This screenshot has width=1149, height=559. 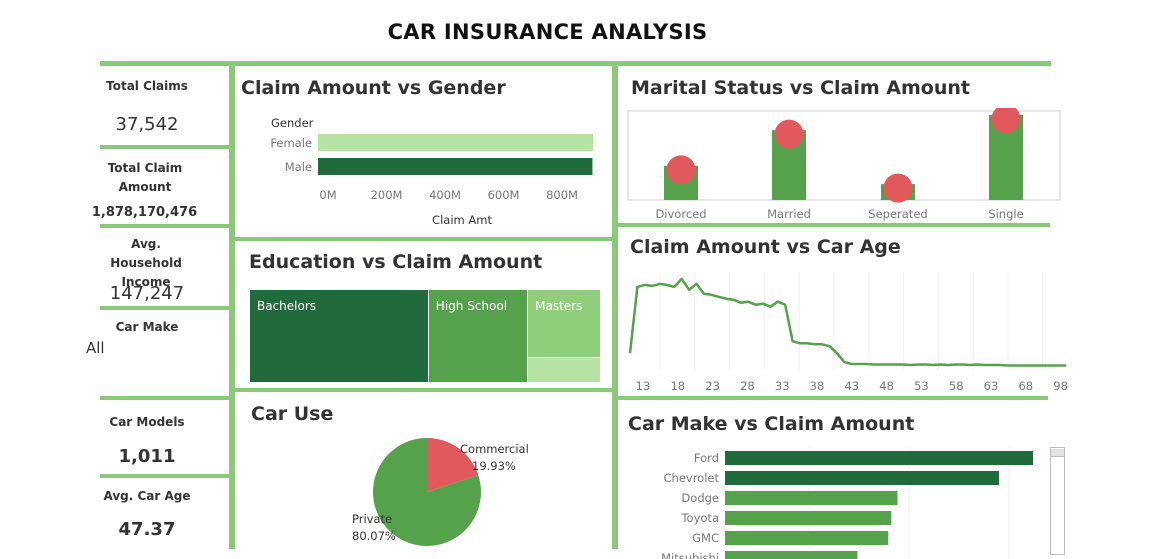 I want to click on education-tile-high-school, so click(x=478, y=336).